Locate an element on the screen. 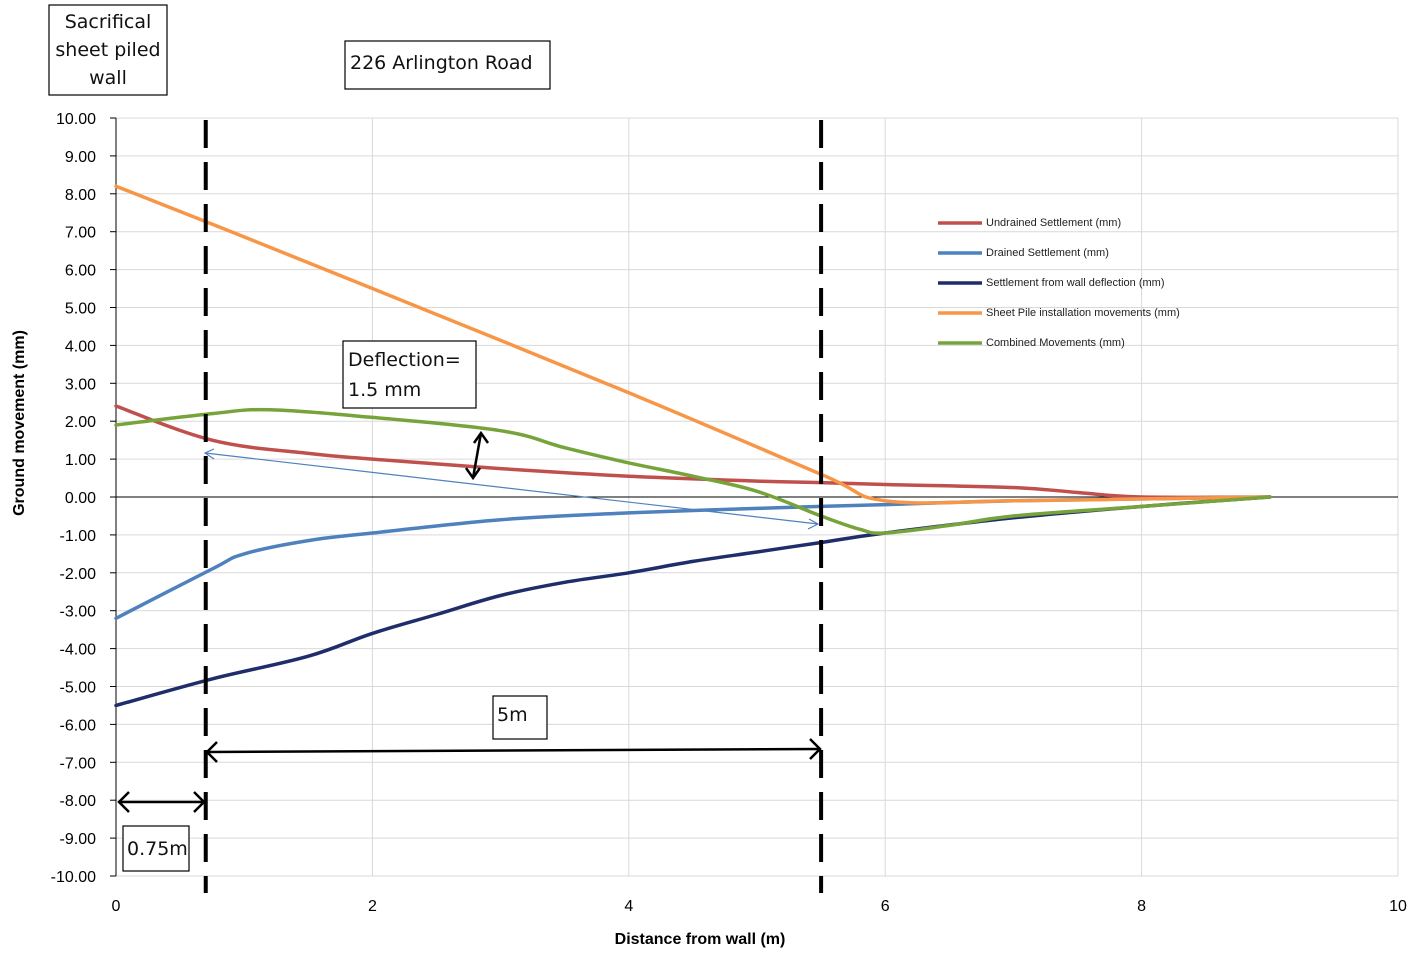 This screenshot has width=1415, height=953. distance-5m-box is located at coordinates (520, 717).